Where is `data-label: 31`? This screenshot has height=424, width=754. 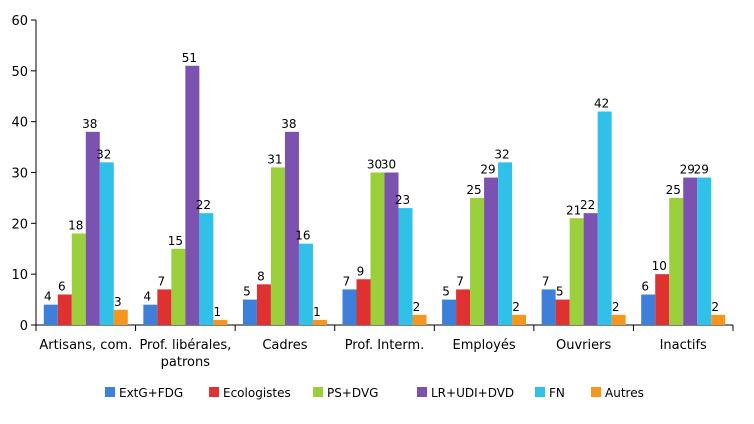
data-label: 31 is located at coordinates (274, 159).